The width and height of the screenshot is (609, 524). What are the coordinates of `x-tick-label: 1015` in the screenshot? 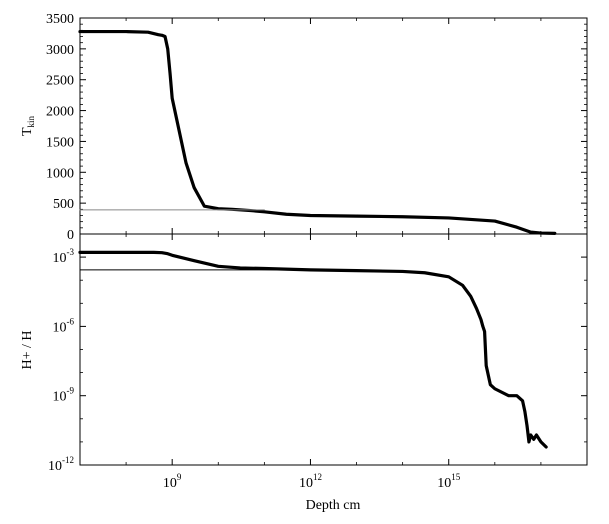 It's located at (449, 481).